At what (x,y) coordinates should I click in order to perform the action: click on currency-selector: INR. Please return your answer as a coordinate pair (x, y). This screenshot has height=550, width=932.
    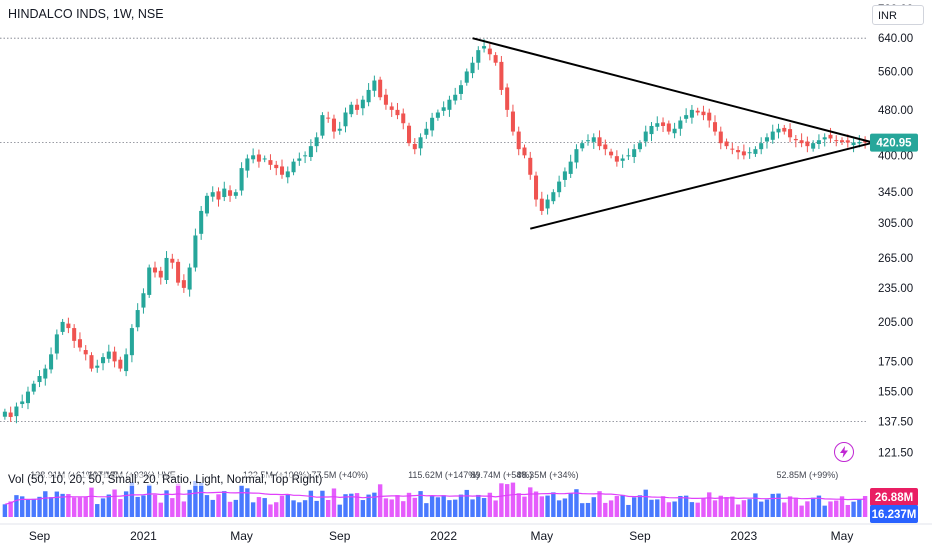
    Looking at the image, I should click on (898, 15).